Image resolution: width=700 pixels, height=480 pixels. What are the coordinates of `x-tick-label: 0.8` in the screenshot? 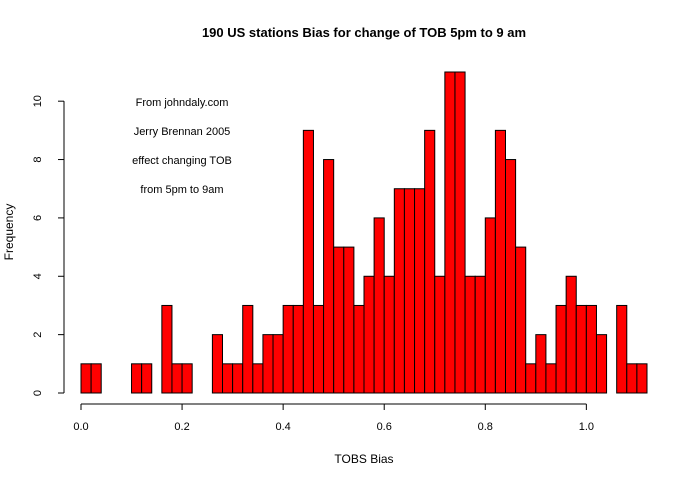 It's located at (485, 427).